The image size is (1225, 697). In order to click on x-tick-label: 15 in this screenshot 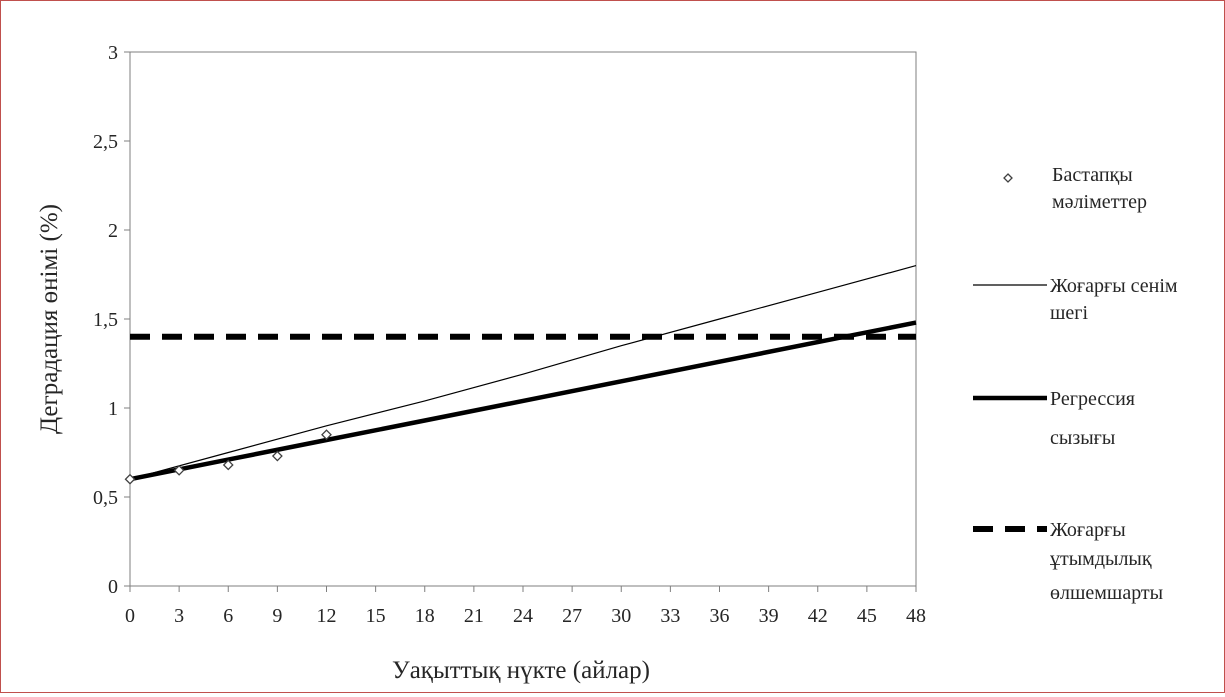, I will do `click(376, 616)`.